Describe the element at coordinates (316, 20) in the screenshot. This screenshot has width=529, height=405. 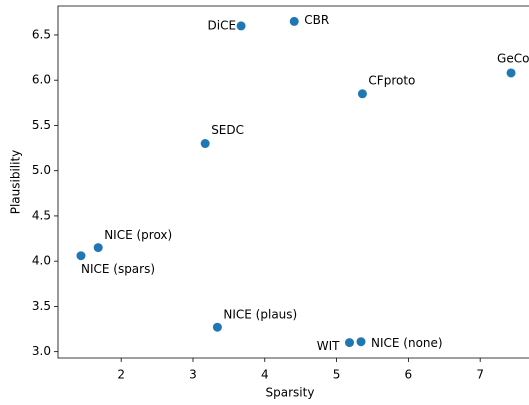
I see `point-label: CBR` at that location.